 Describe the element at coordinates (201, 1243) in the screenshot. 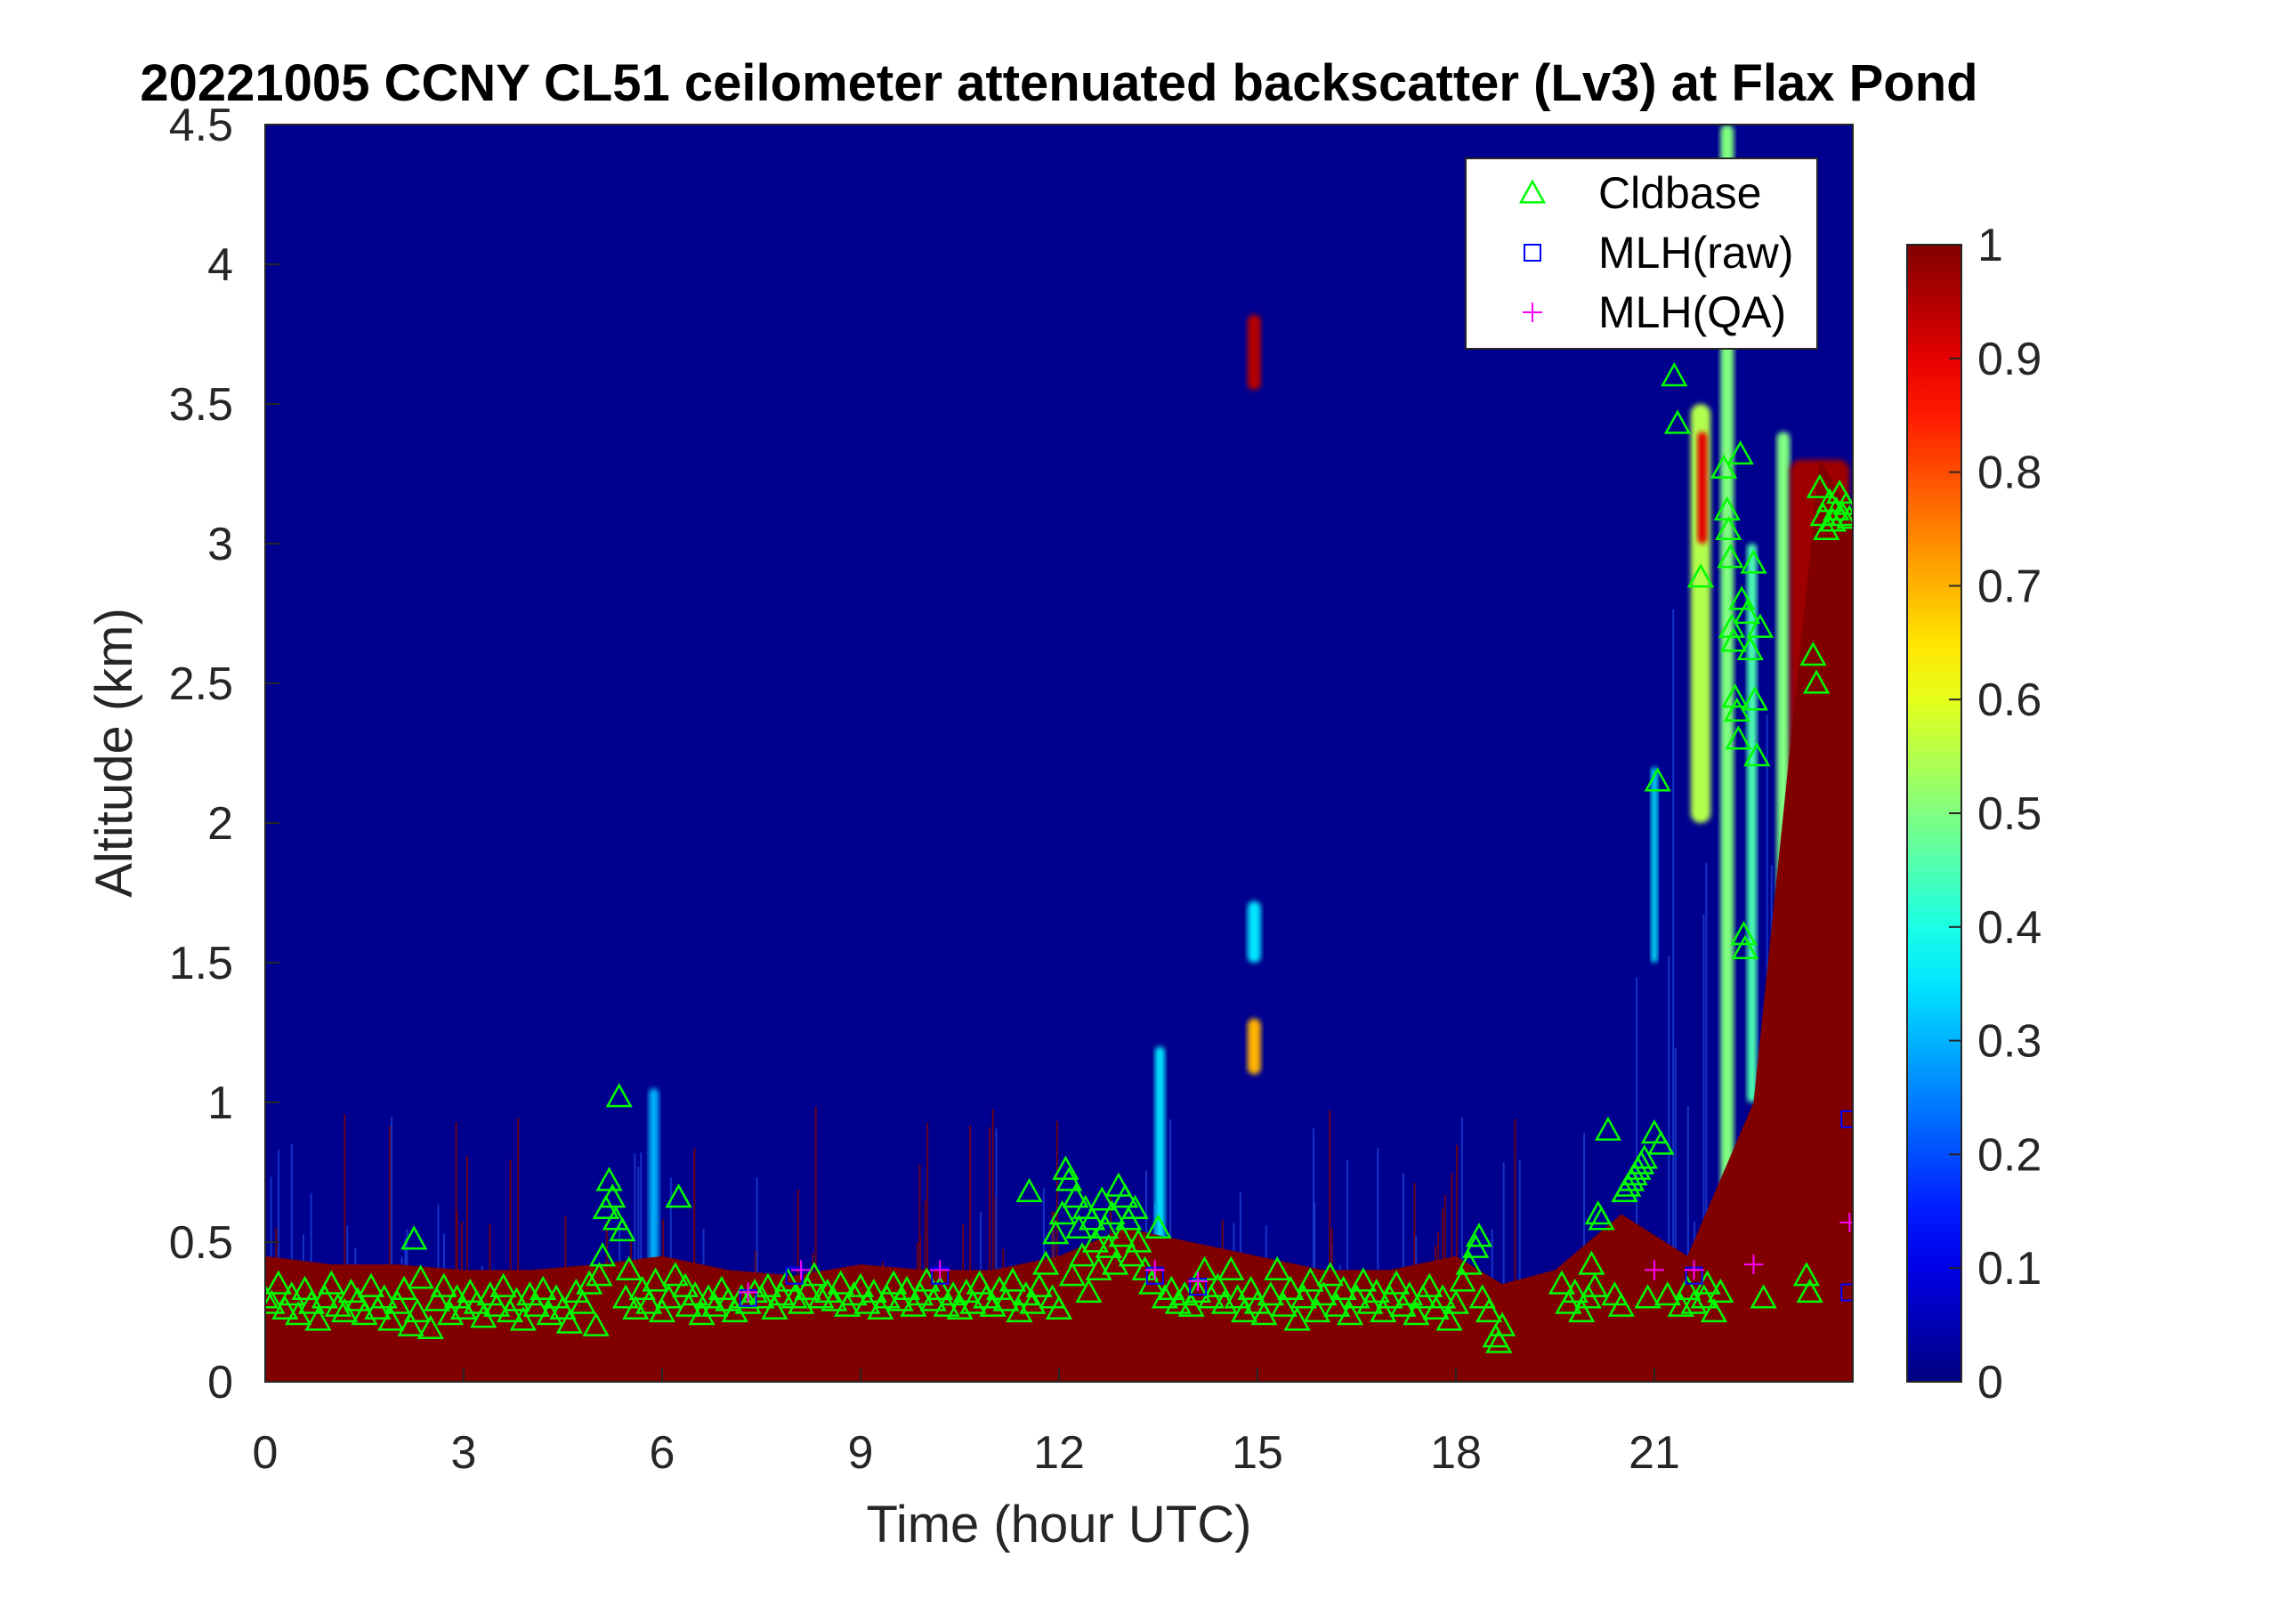

I see `y-tick-label: 0.5` at that location.